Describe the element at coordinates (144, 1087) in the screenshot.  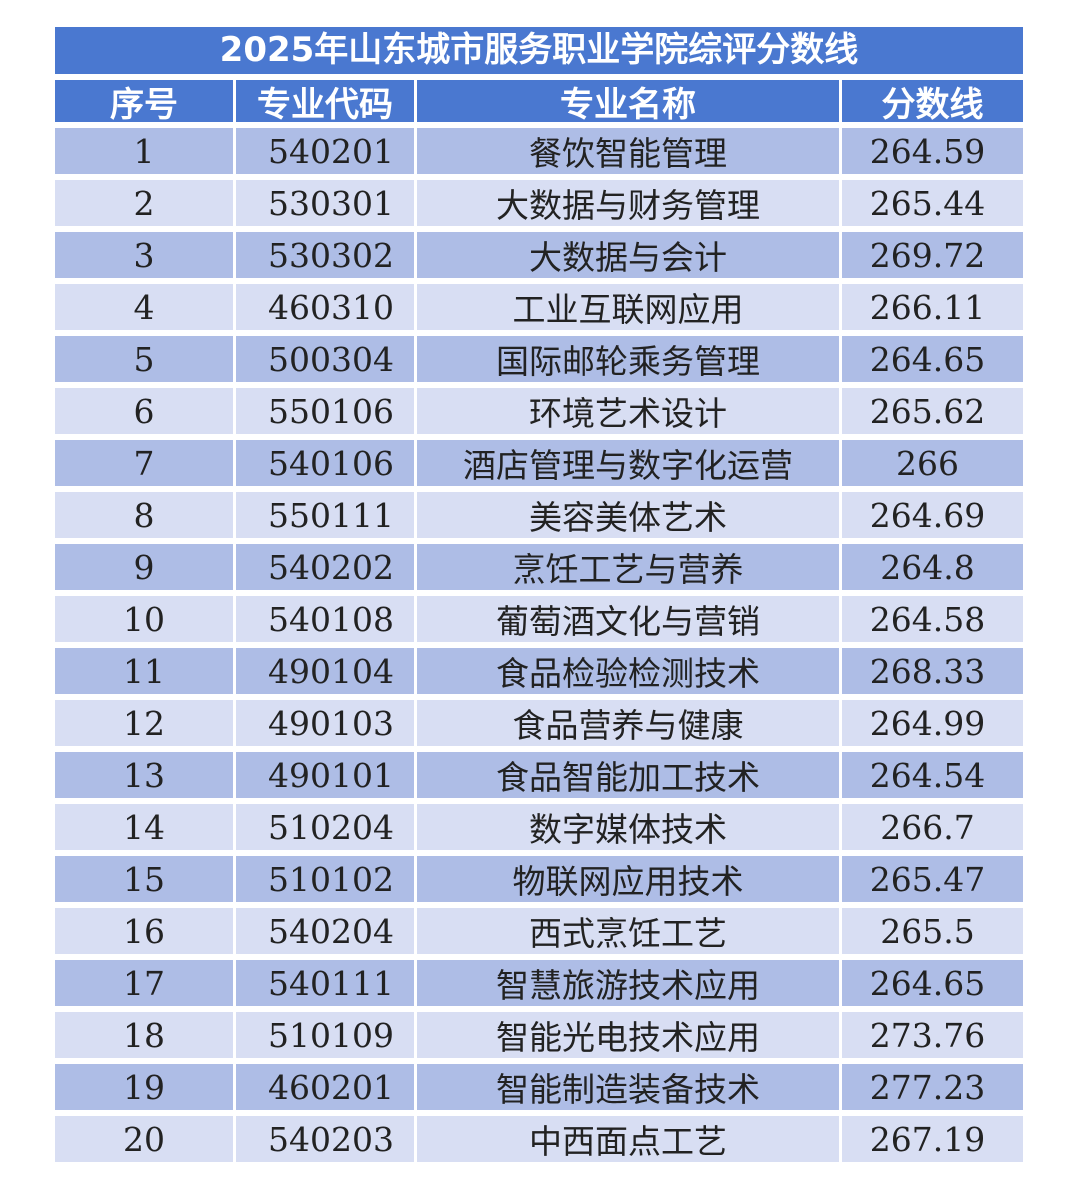
I see `row-index-cell: 19` at that location.